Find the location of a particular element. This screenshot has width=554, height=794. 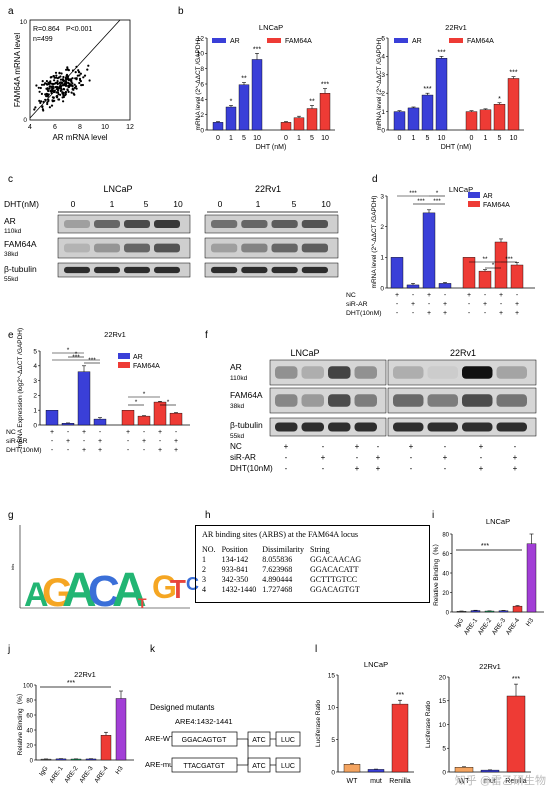

table-header-row: NO. Position Dissimilarity String is located at coordinates (284, 550).